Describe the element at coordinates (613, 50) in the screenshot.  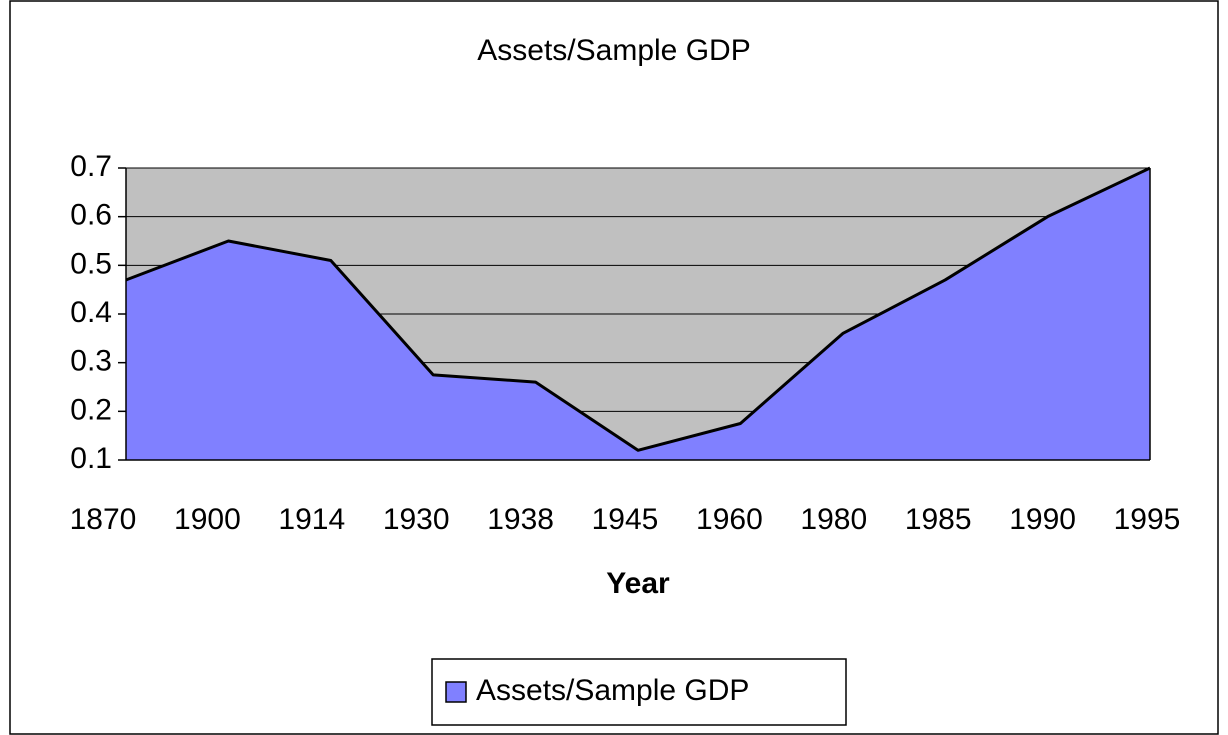
I see `chart-title: Assets/Sample GDP` at that location.